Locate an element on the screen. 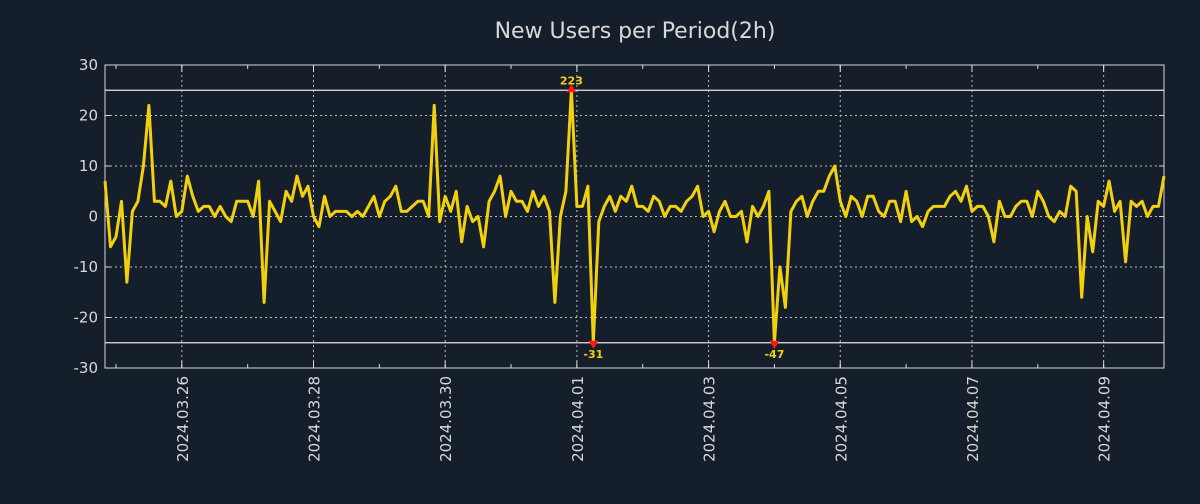 Image resolution: width=1200 pixels, height=504 pixels. x-tick-label: 2024.04.01 is located at coordinates (578, 419).